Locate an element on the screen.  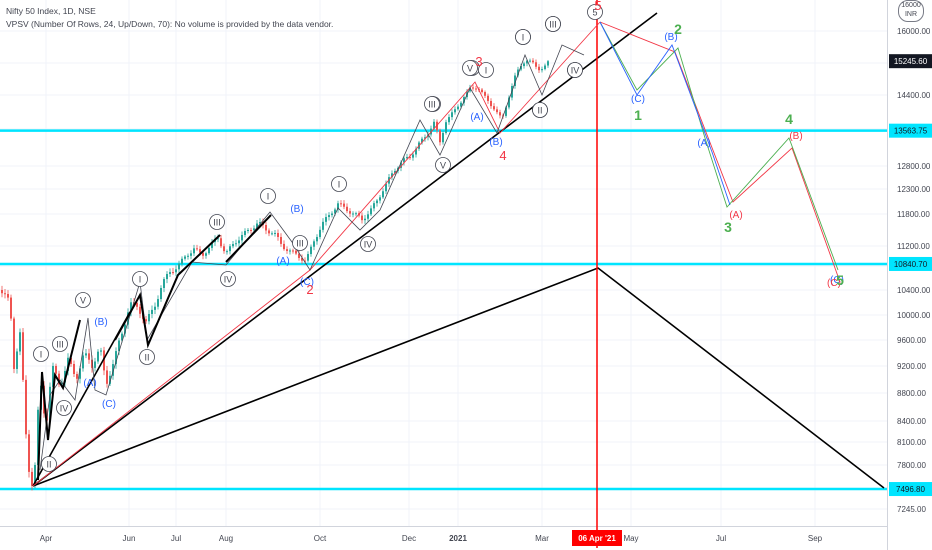
red-wave-label: (B) is located at coordinates (795, 136).